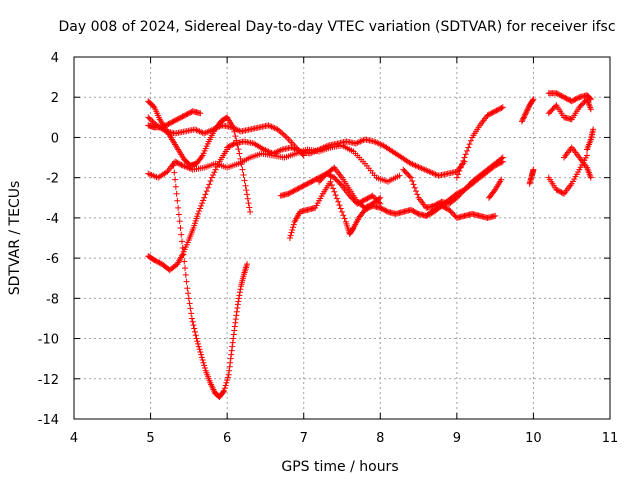 The height and width of the screenshot is (480, 640). Describe the element at coordinates (457, 438) in the screenshot. I see `x-tick-label: 9` at that location.